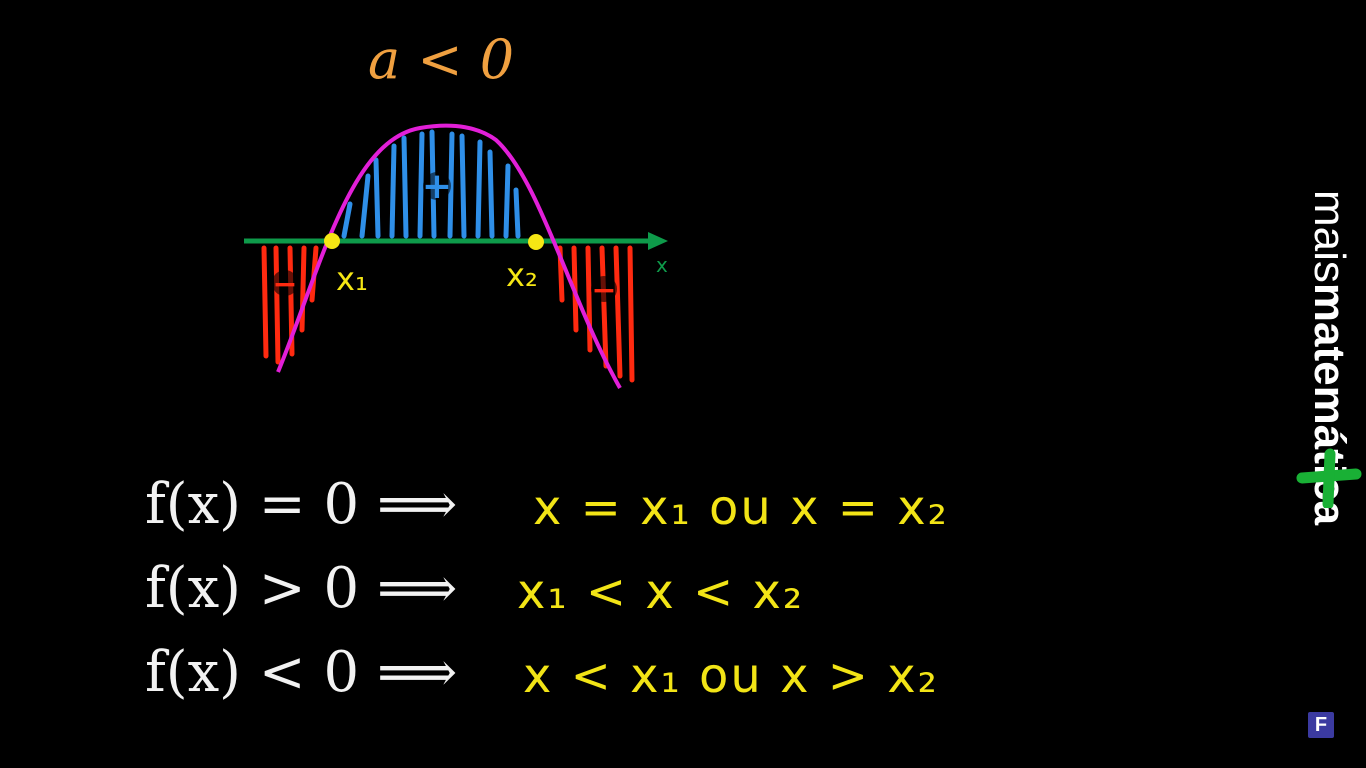 The image size is (1366, 768). Describe the element at coordinates (1329, 478) in the screenshot. I see `green-plus-icon` at that location.